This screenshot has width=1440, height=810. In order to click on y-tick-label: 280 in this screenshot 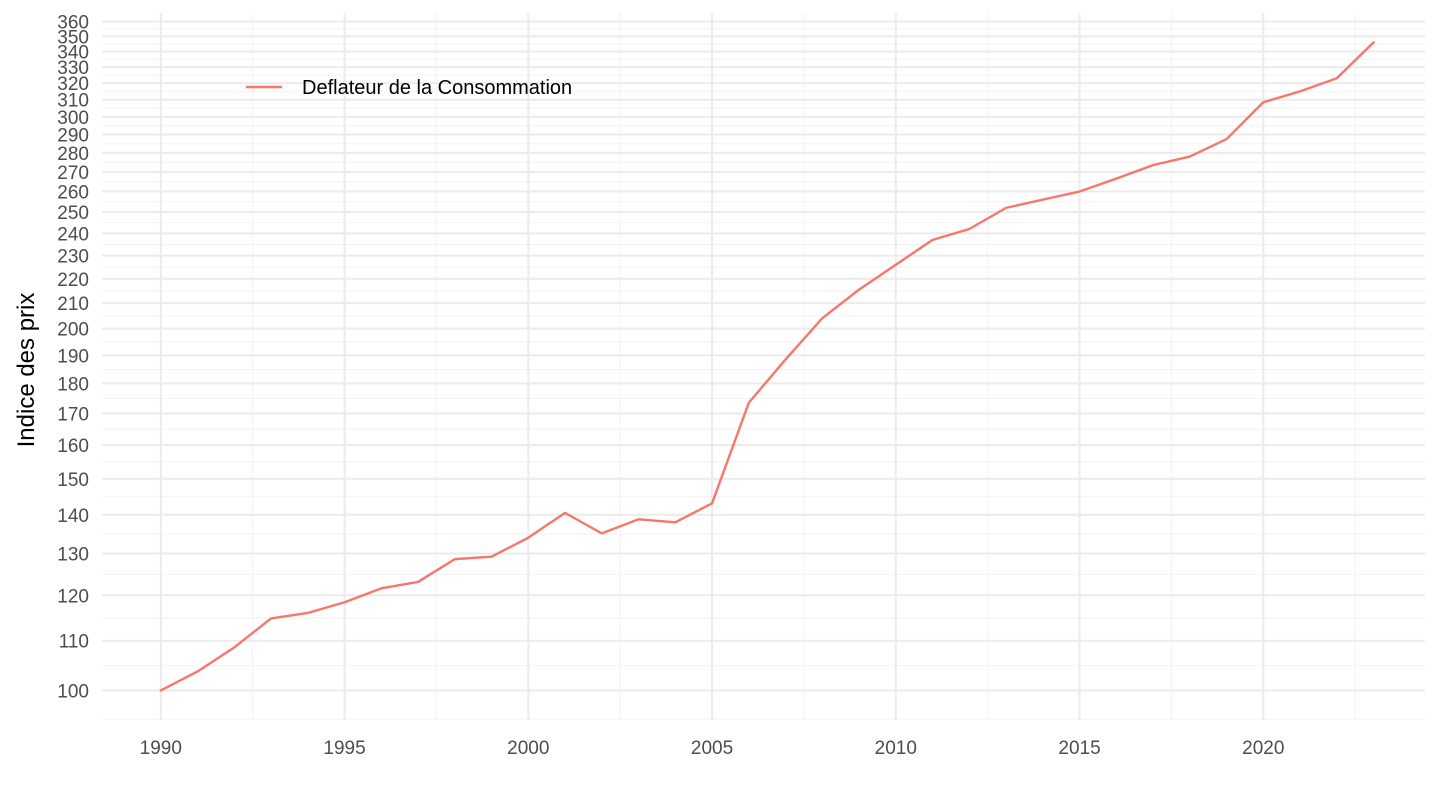, I will do `click(73, 154)`.